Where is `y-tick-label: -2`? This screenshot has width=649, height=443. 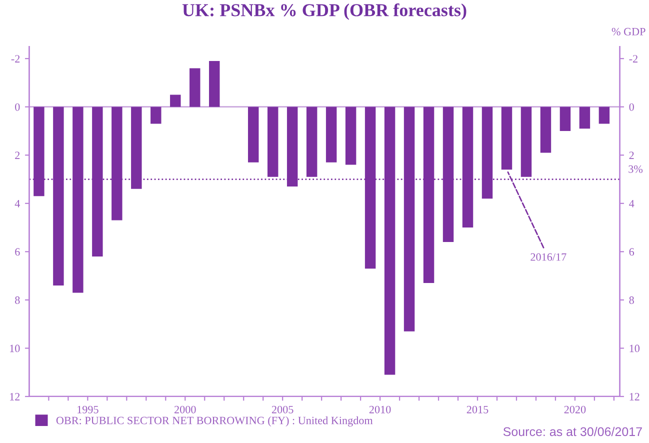
y-tick-label: -2 is located at coordinates (15, 58).